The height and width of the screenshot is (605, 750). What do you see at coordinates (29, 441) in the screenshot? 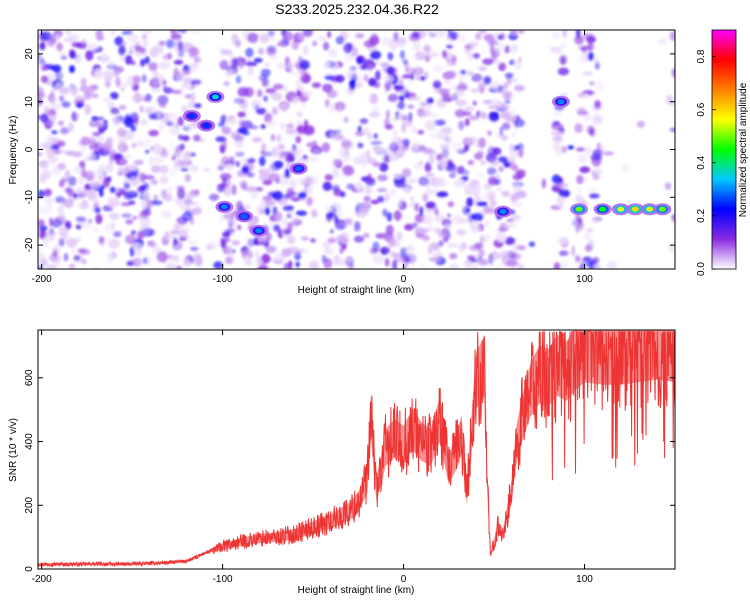
I see `y-tick-label: 400` at bounding box center [29, 441].